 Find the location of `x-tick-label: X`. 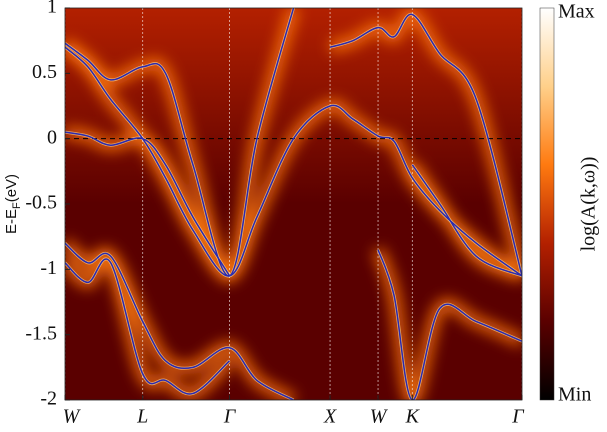

x-tick-label: X is located at coordinates (330, 417).